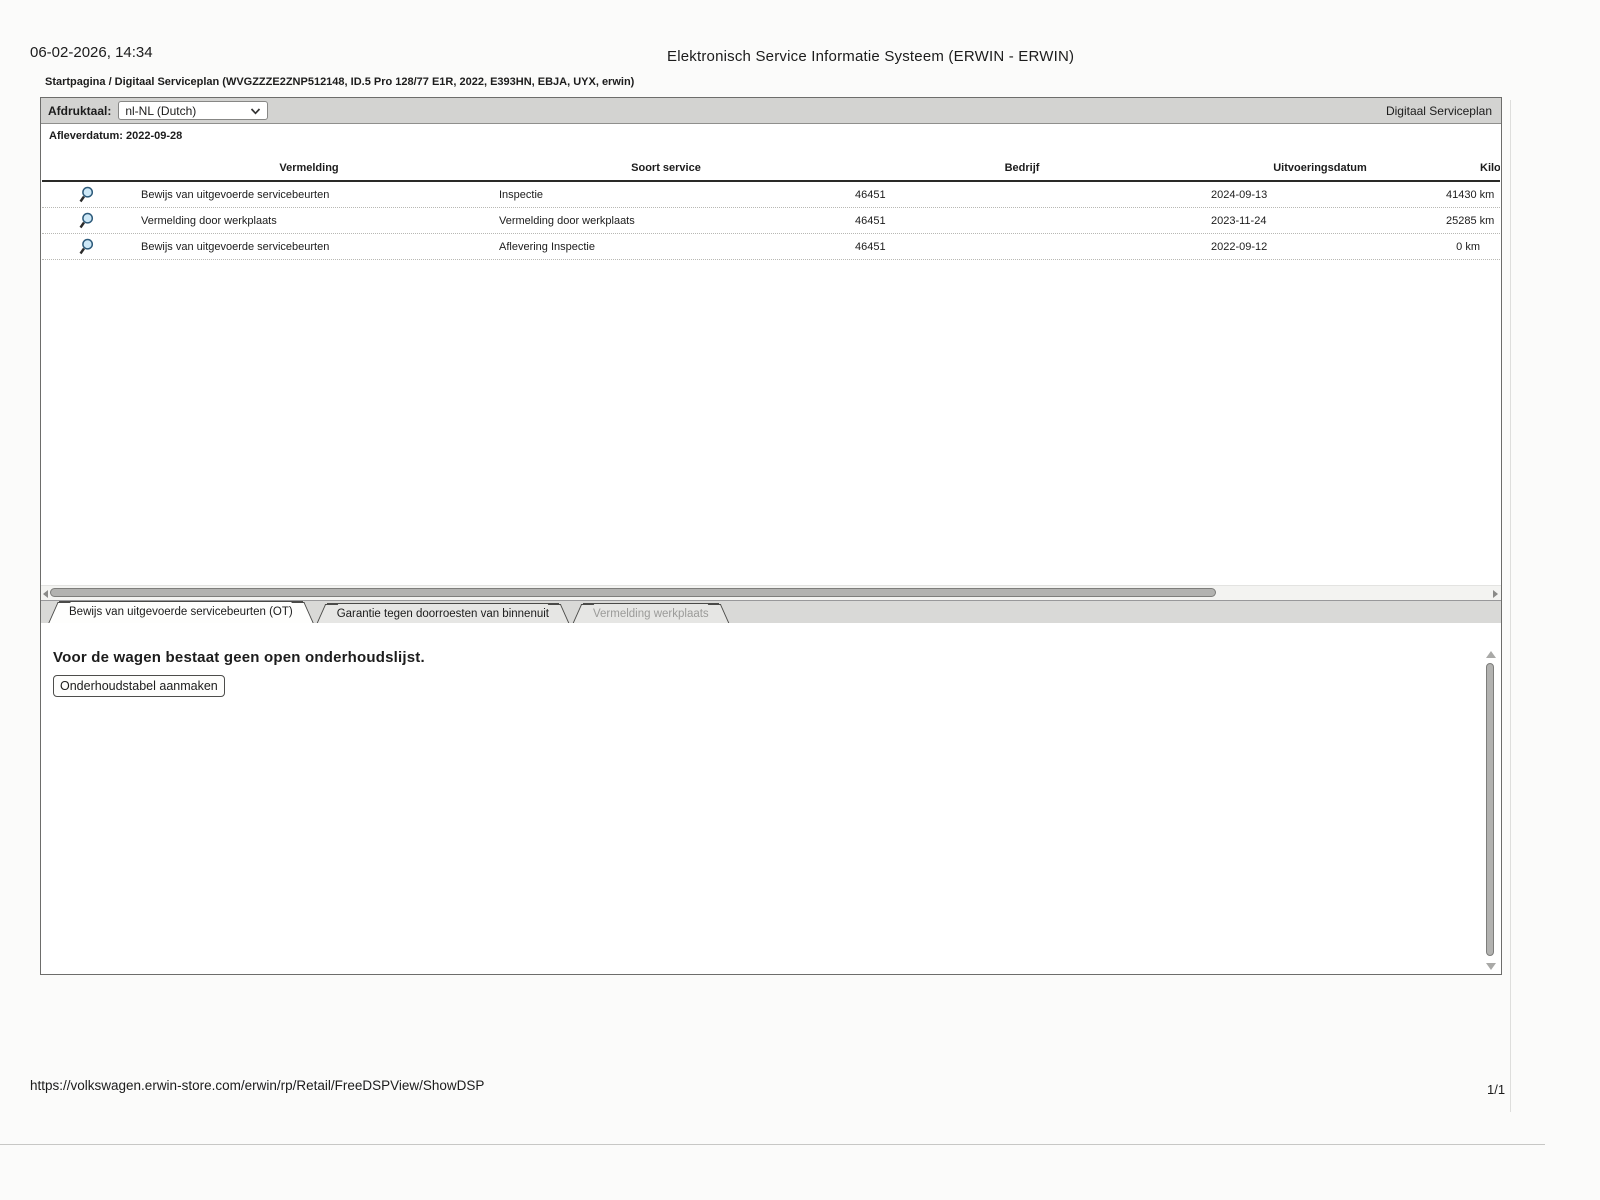  I want to click on horizontal-scrollbar, so click(771, 592).